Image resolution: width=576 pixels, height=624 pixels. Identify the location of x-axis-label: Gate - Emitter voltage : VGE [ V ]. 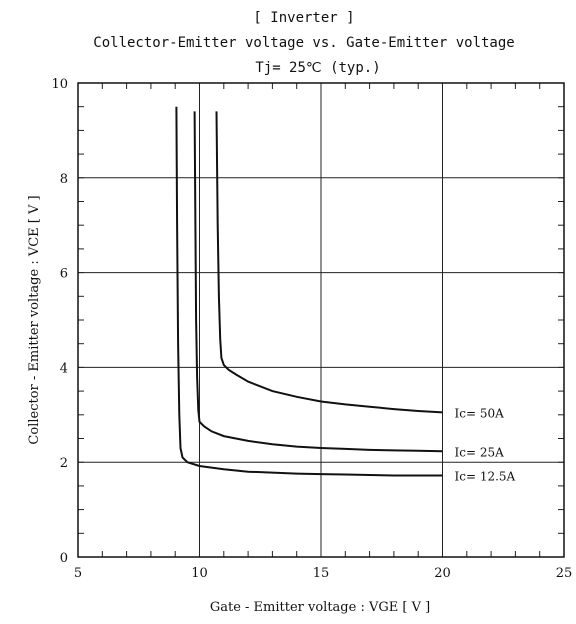
(320, 607).